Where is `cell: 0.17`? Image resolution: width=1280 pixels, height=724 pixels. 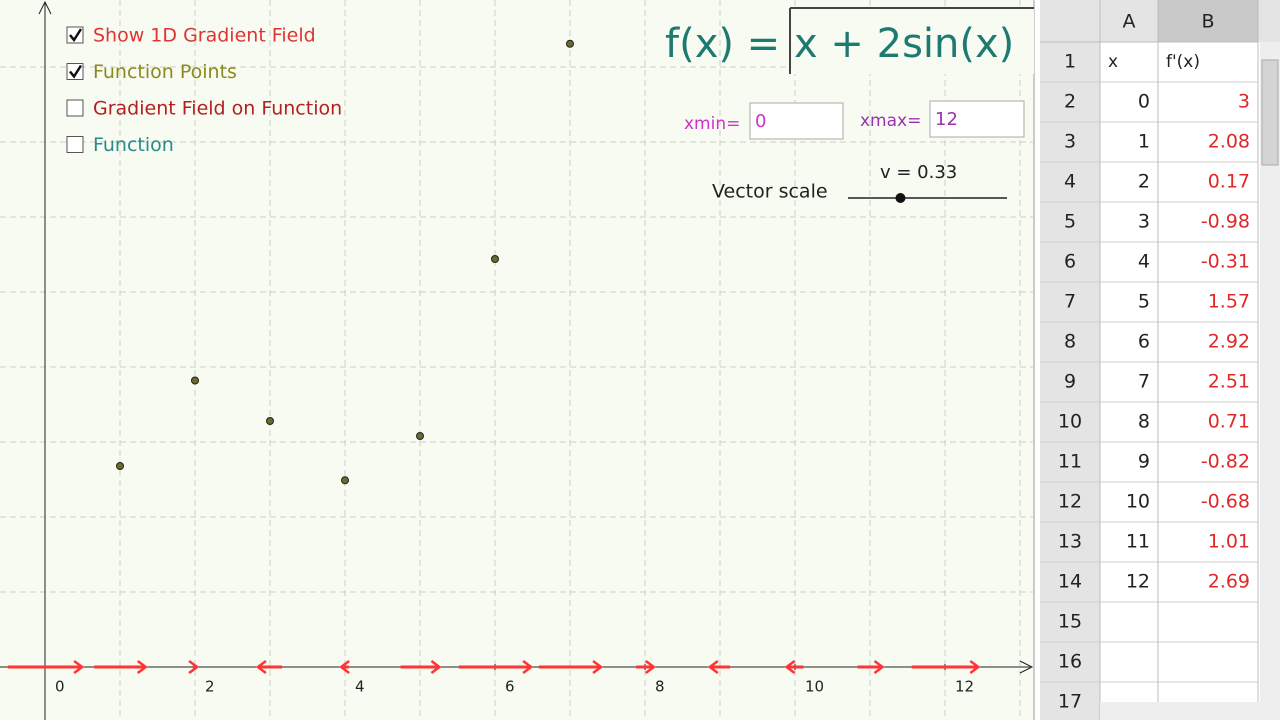 cell: 0.17 is located at coordinates (1229, 182).